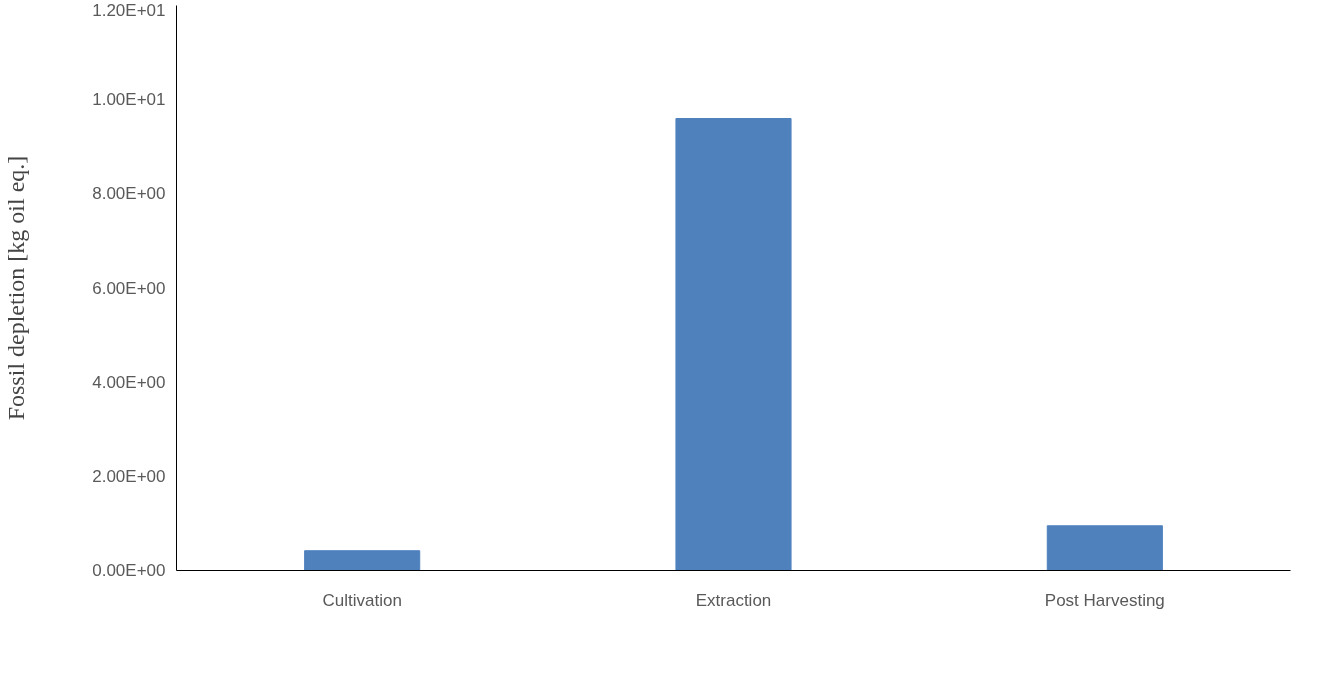  What do you see at coordinates (129, 382) in the screenshot?
I see `y-tick-label: 4.00E+00` at bounding box center [129, 382].